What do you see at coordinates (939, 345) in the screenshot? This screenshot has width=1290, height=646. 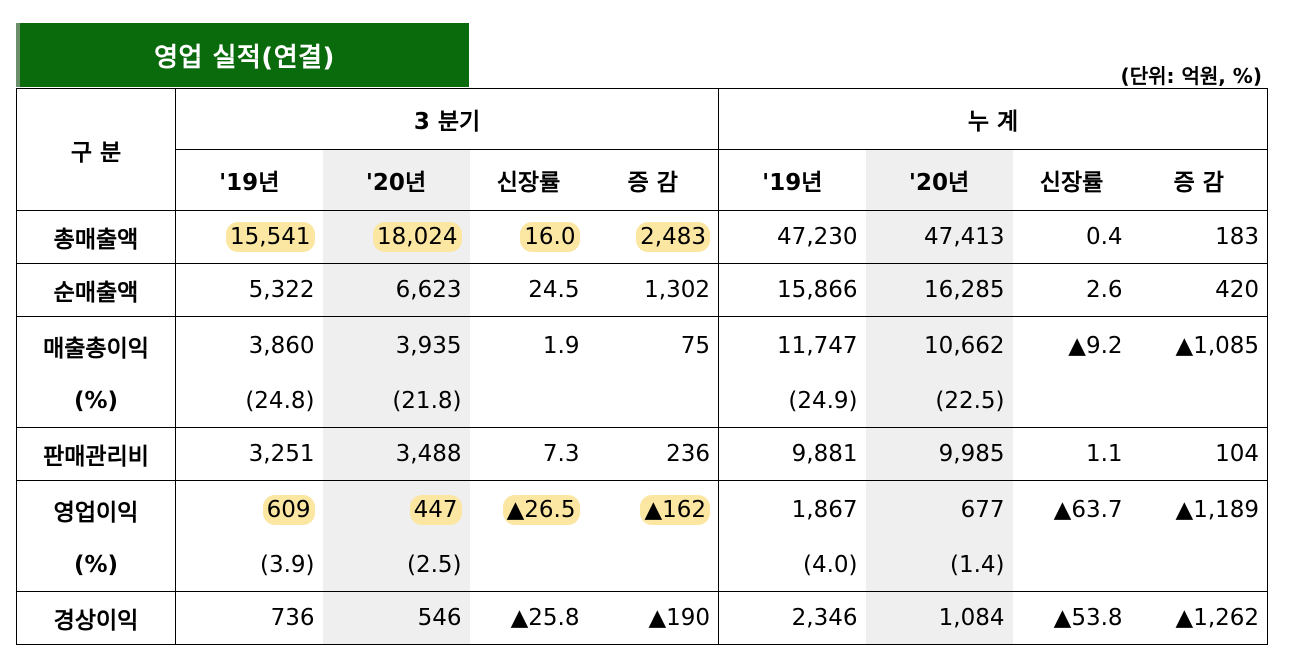 I see `table-cell: 10,662` at bounding box center [939, 345].